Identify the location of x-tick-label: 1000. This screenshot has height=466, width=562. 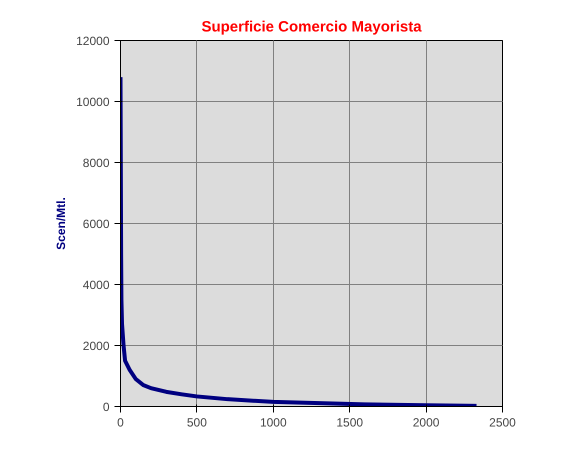
(273, 423).